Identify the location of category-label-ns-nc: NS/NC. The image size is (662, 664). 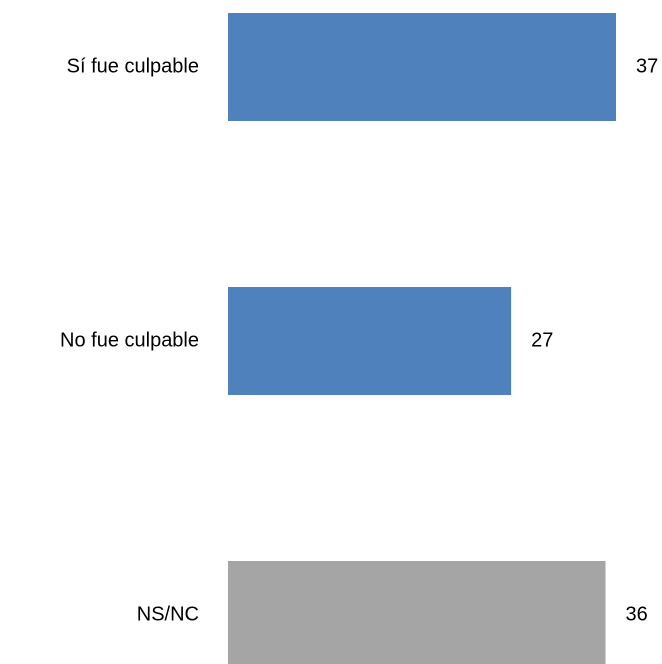
(168, 614).